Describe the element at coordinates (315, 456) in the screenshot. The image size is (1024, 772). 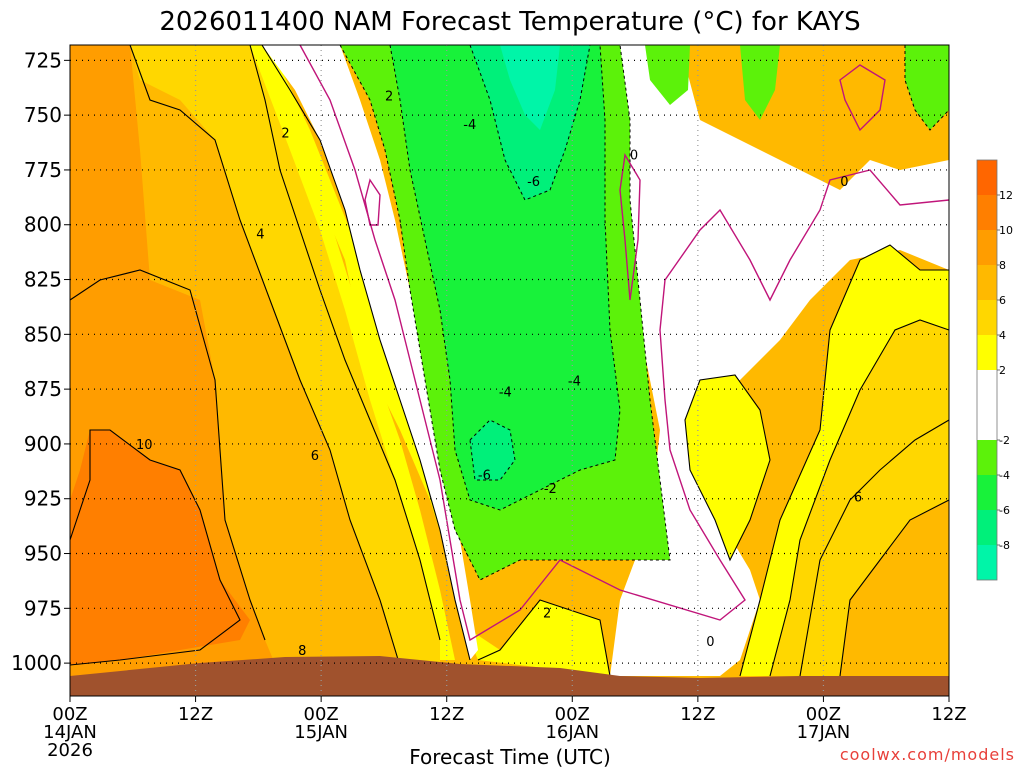
I see `contour-value-label: 6` at that location.